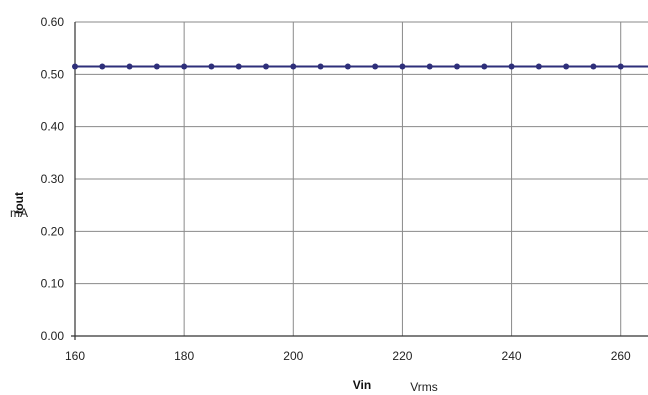  Describe the element at coordinates (53, 284) in the screenshot. I see `y-tick-label: 0.10` at that location.